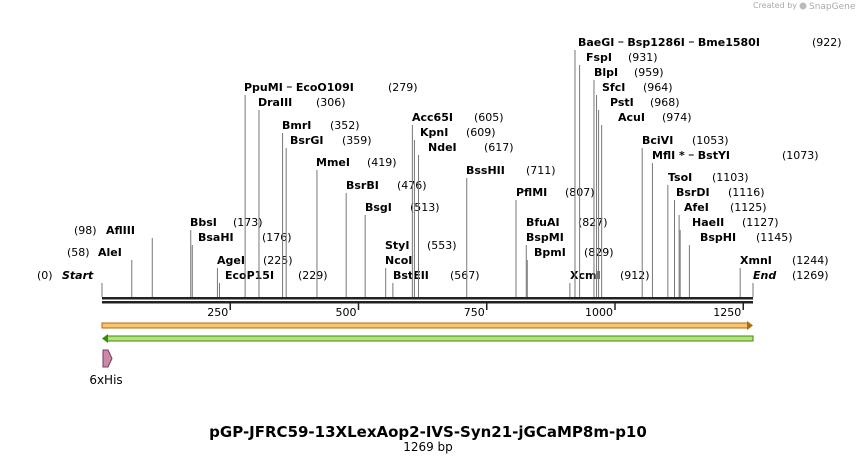  I want to click on ruler-label: 1000, so click(599, 312).